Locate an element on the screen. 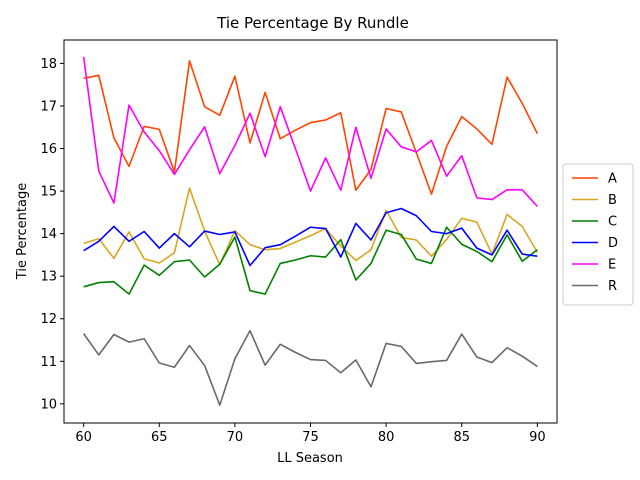 This screenshot has width=640, height=480. y-axis: 10 11 12 13 14 15 16 17 18 is located at coordinates (52, 234).